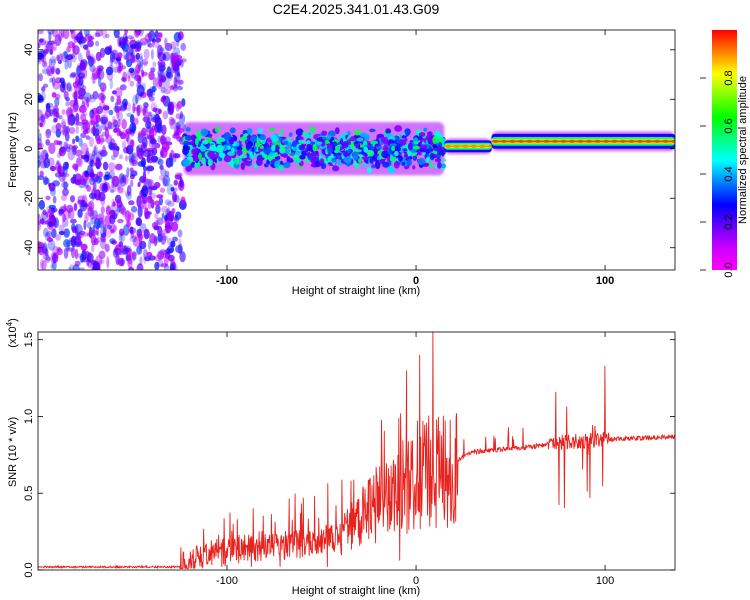 The width and height of the screenshot is (750, 600). What do you see at coordinates (729, 221) in the screenshot?
I see `colorbar-tick-label: 0.2` at bounding box center [729, 221].